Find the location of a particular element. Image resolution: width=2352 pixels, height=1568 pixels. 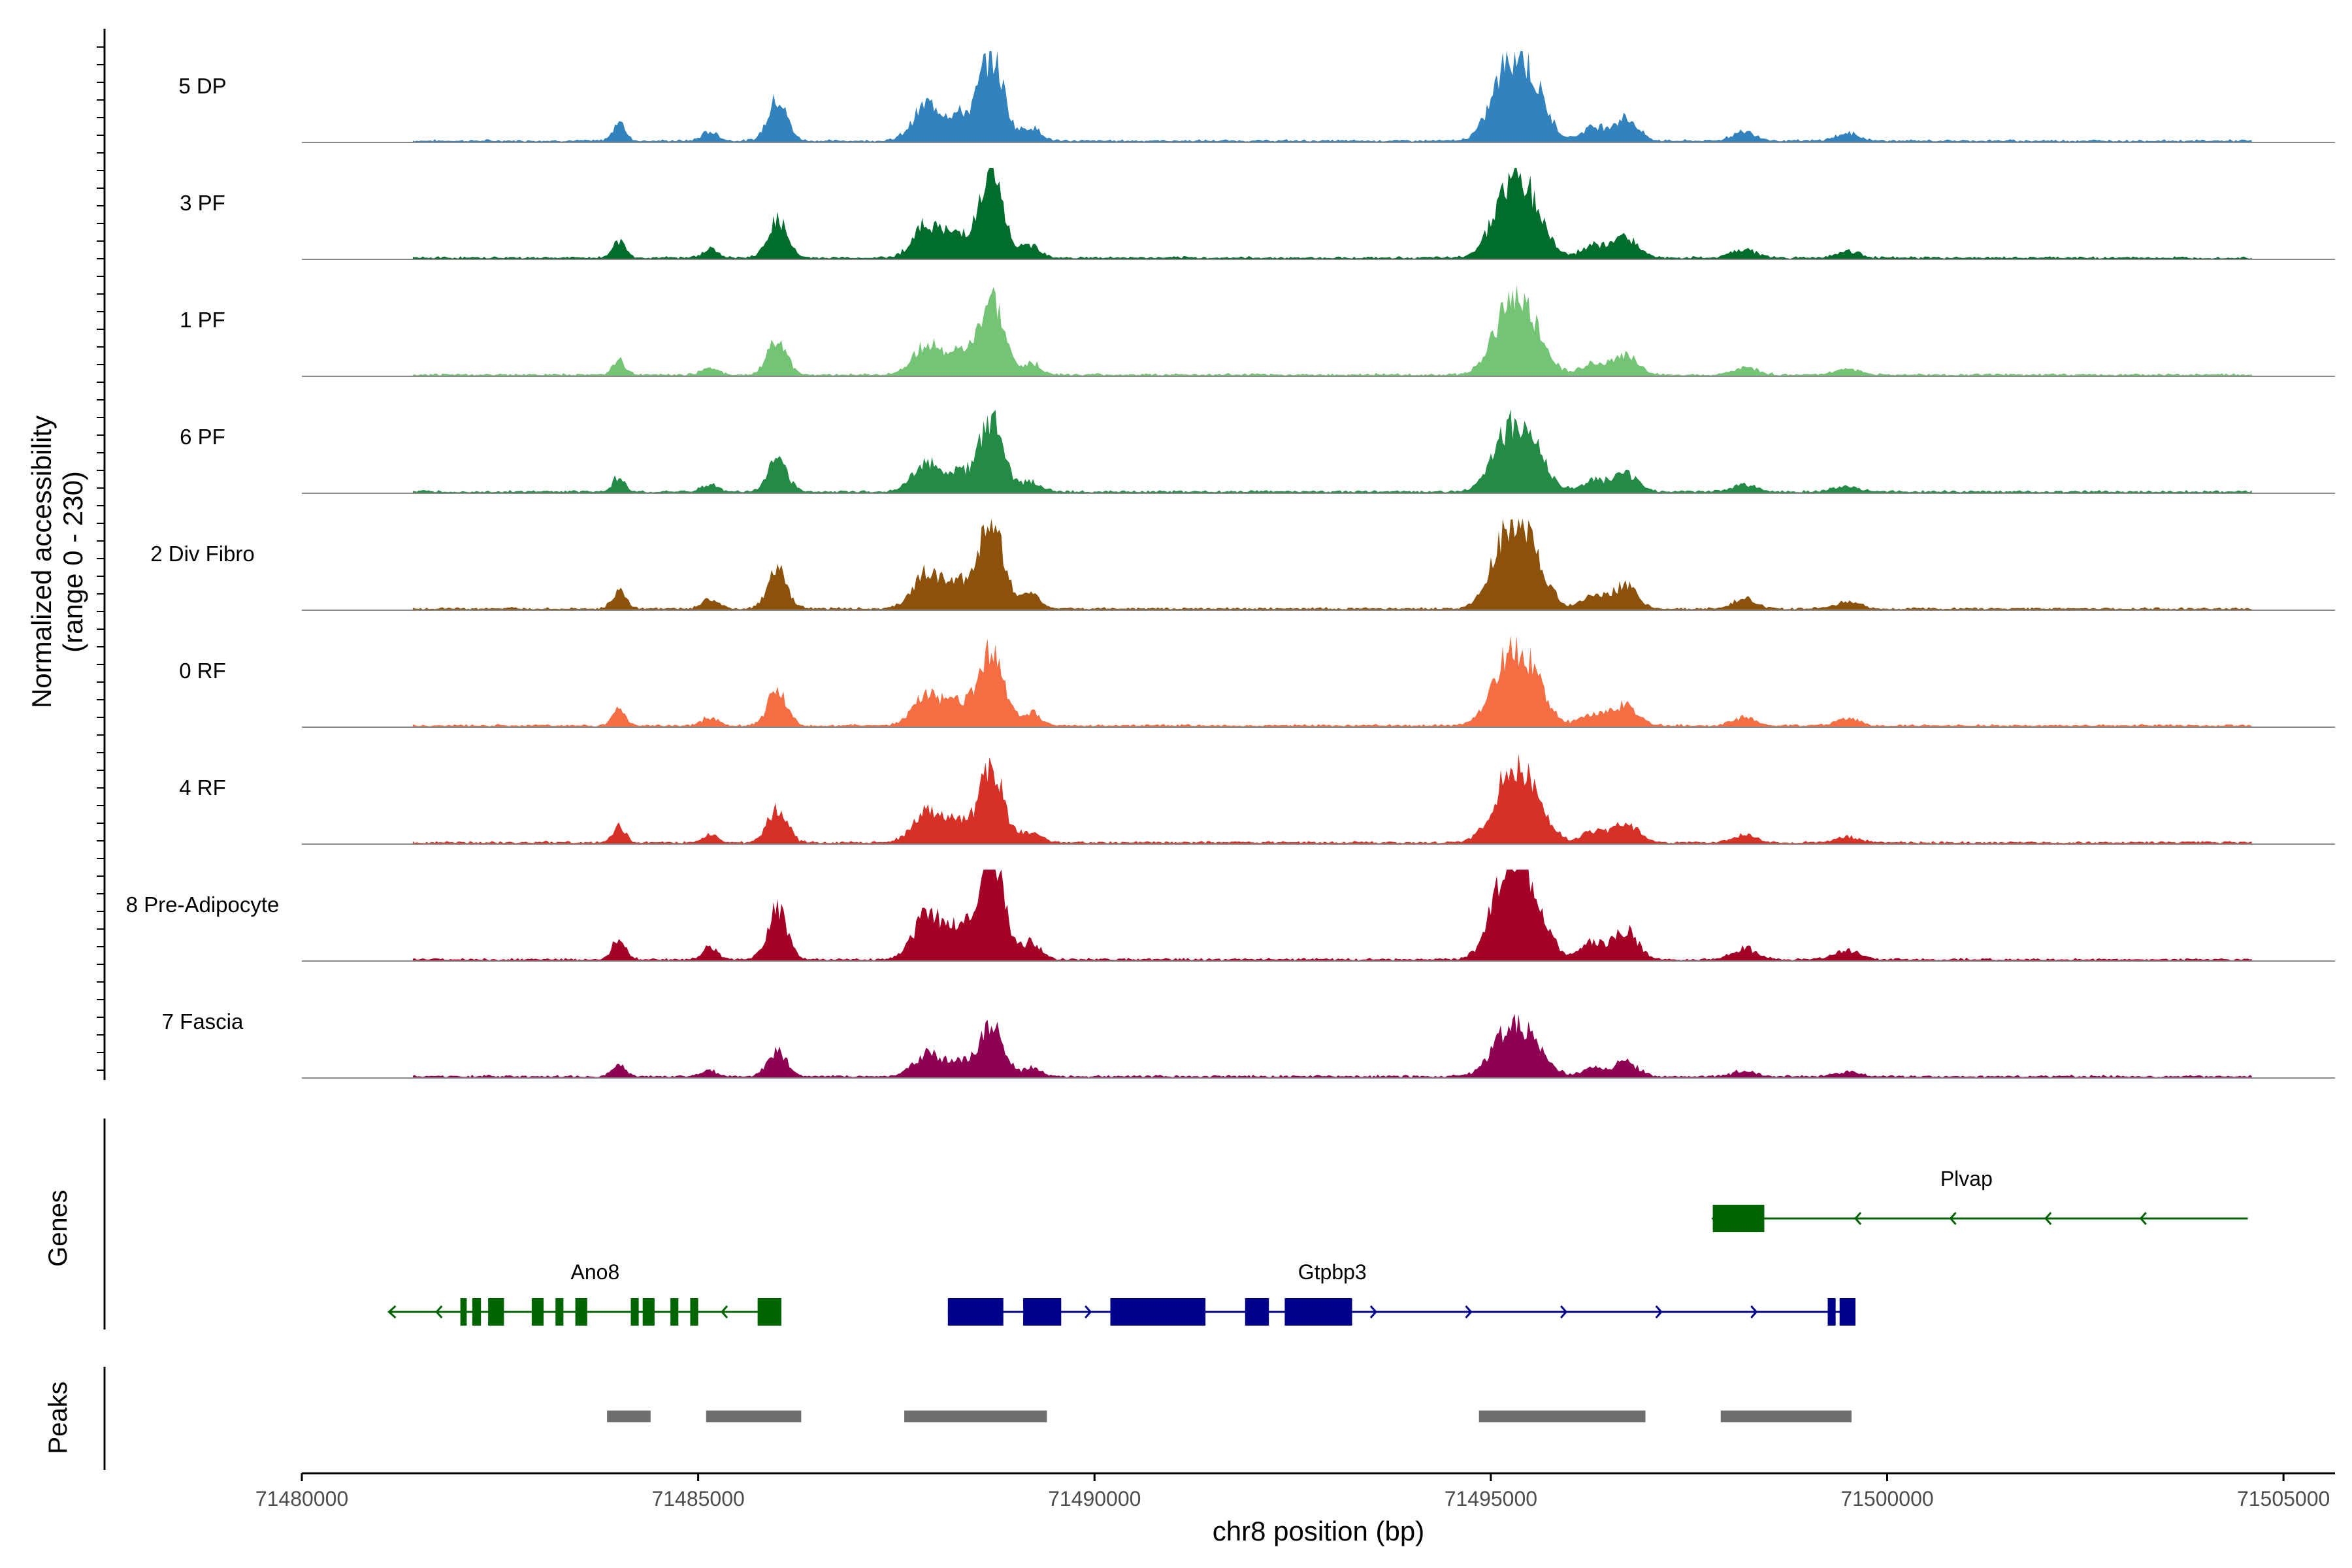

gene-annotations: Ano8 Gtpbp3 Plvap is located at coordinates (1317, 1246).